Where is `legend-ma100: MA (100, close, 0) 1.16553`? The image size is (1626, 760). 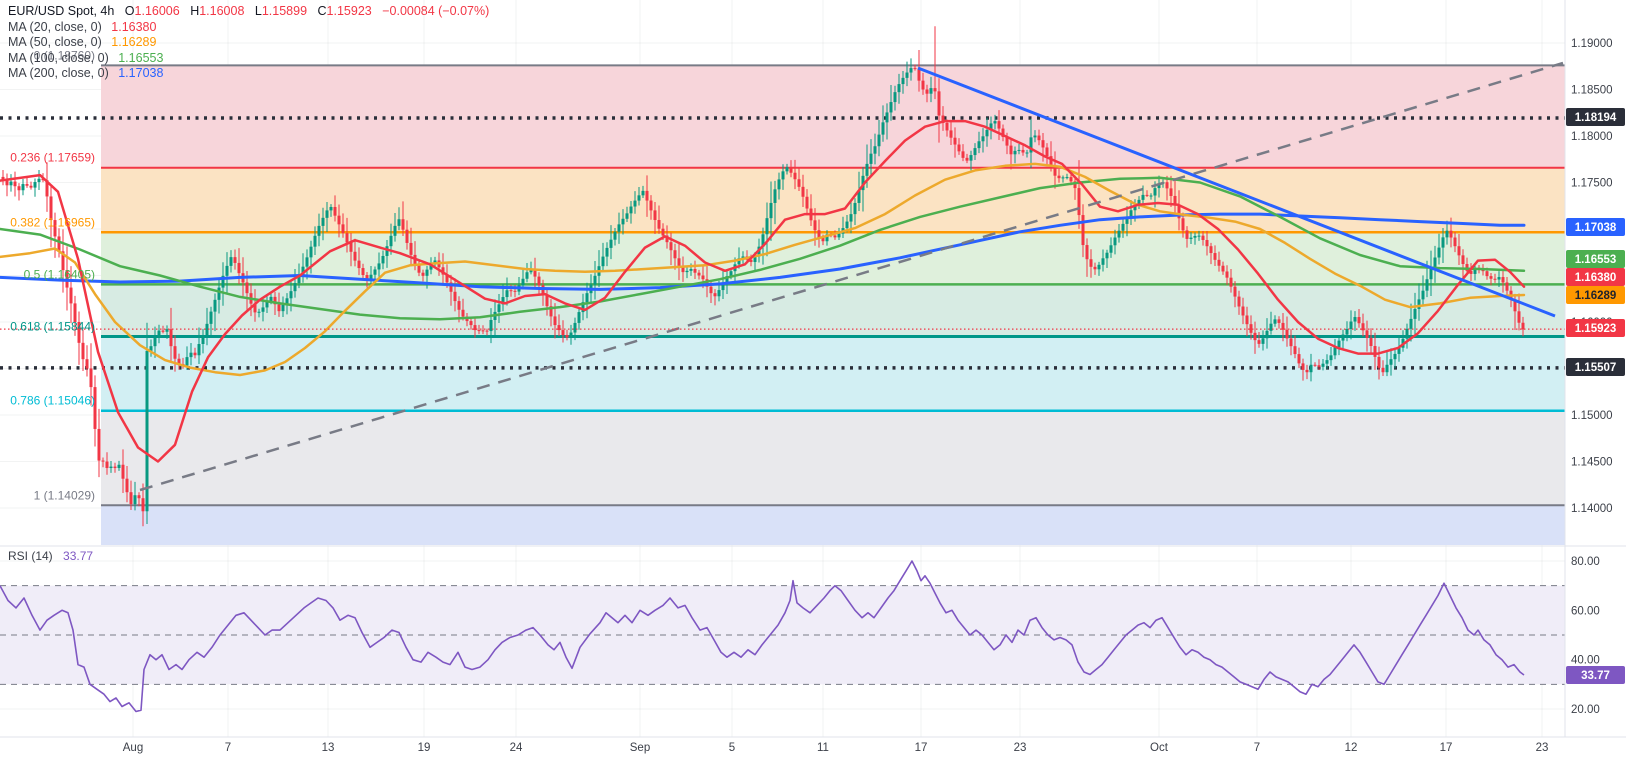
legend-ma100: MA (100, close, 0) 1.16553 is located at coordinates (248, 59).